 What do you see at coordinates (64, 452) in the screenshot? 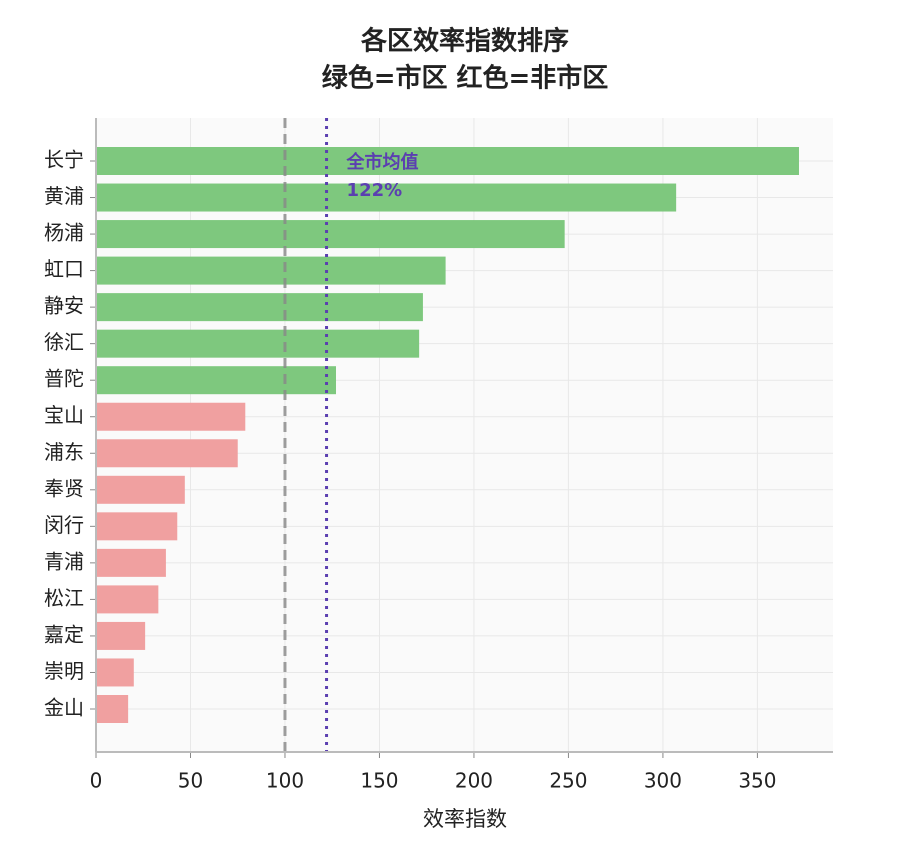
I see `y-tick-label: 浦东` at bounding box center [64, 452].